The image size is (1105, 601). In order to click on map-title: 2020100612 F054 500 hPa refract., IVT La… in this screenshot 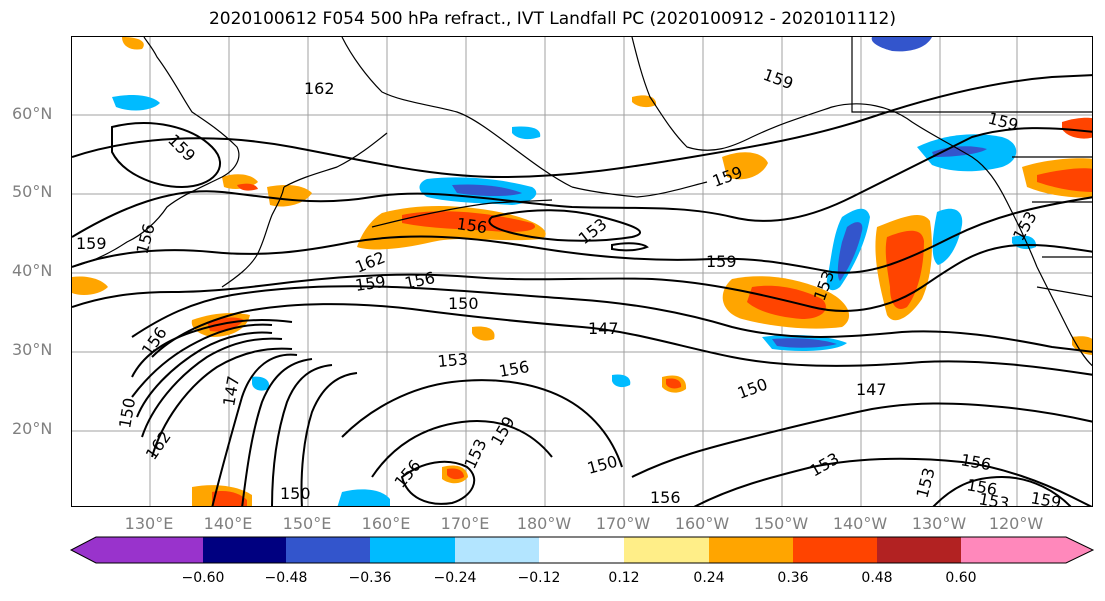, I will do `click(552, 19)`.